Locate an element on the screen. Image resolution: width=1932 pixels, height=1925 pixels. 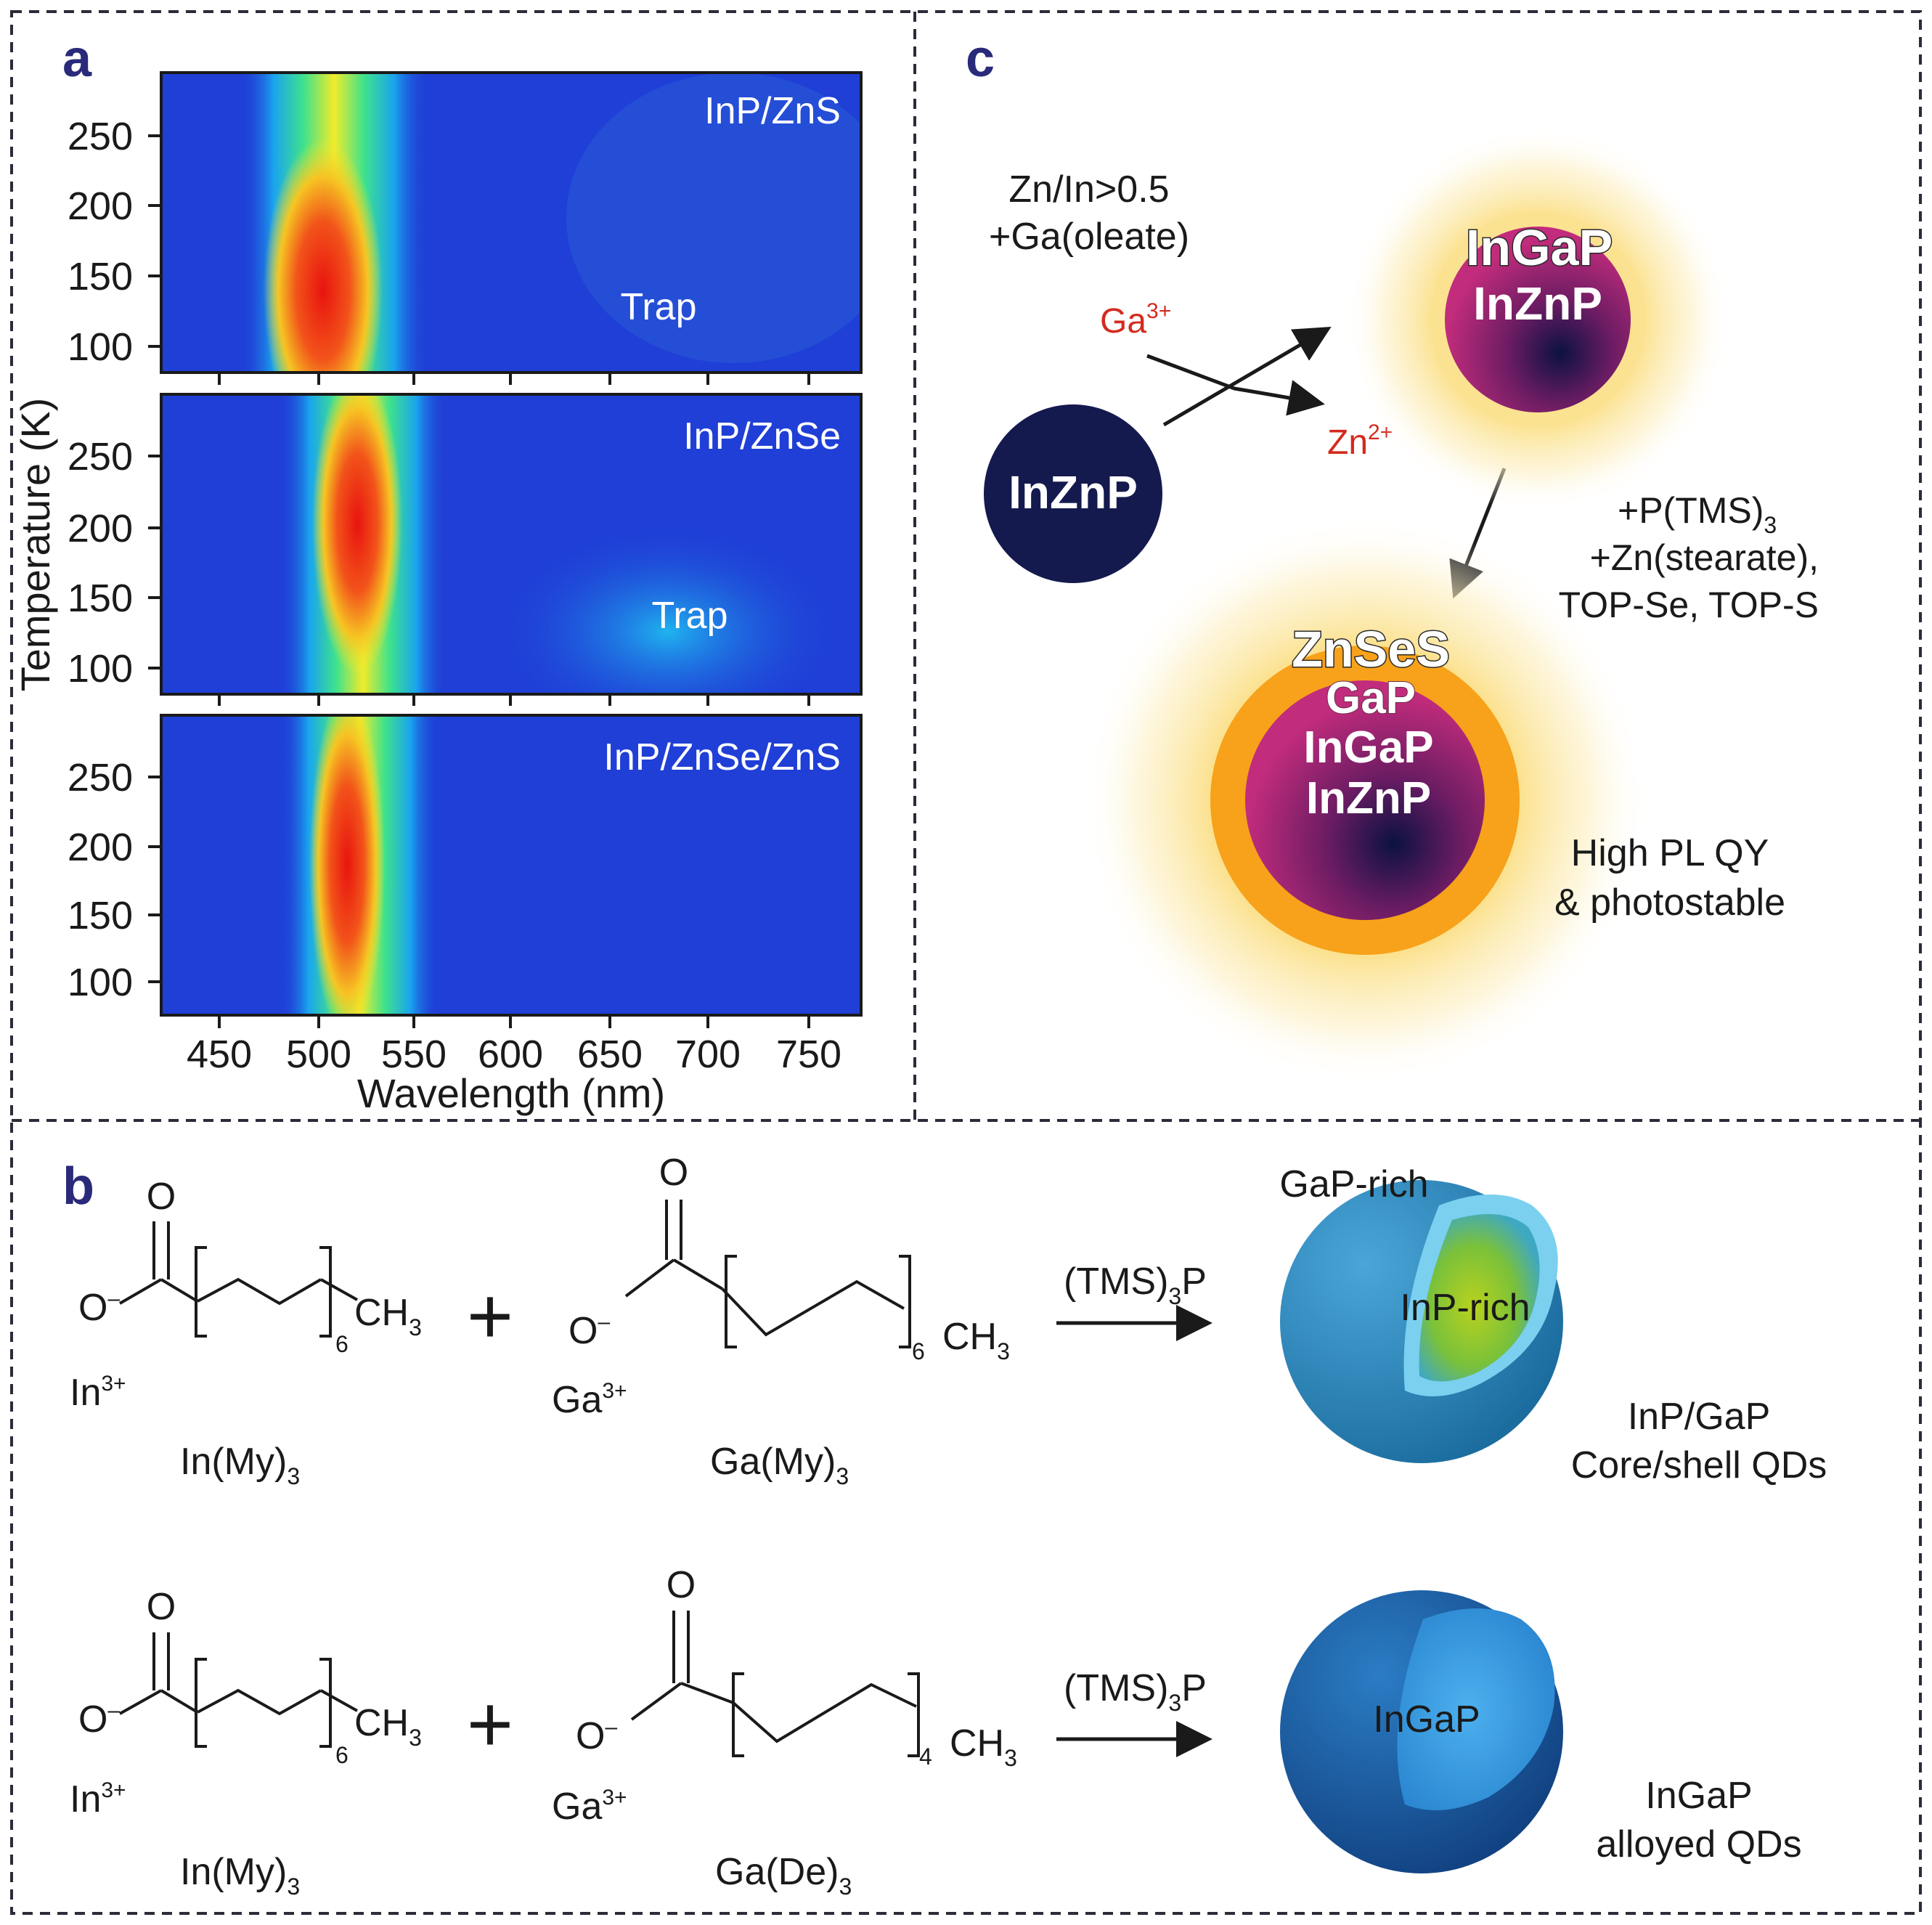
row2-reagent: (TMS)3P is located at coordinates (1135, 1691).